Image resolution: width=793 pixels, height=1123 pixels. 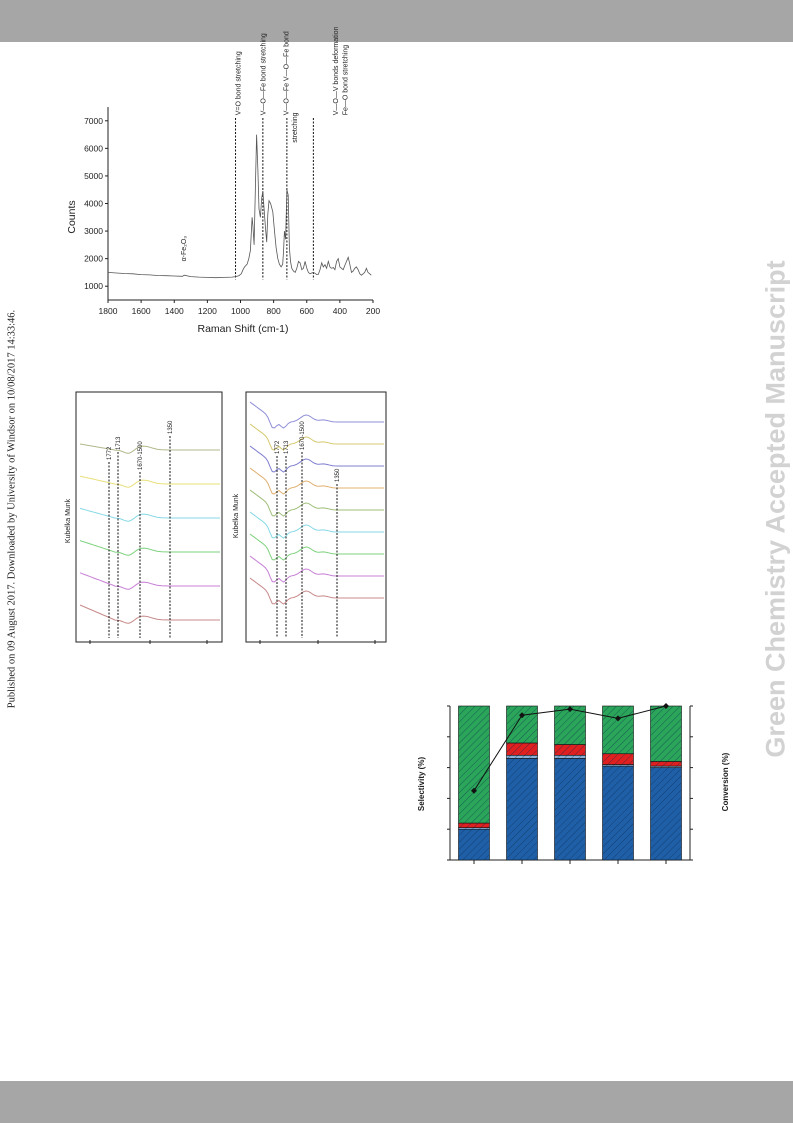 What do you see at coordinates (336, 70) in the screenshot?
I see `raman-annotation: V—O—V bonds deformation` at bounding box center [336, 70].